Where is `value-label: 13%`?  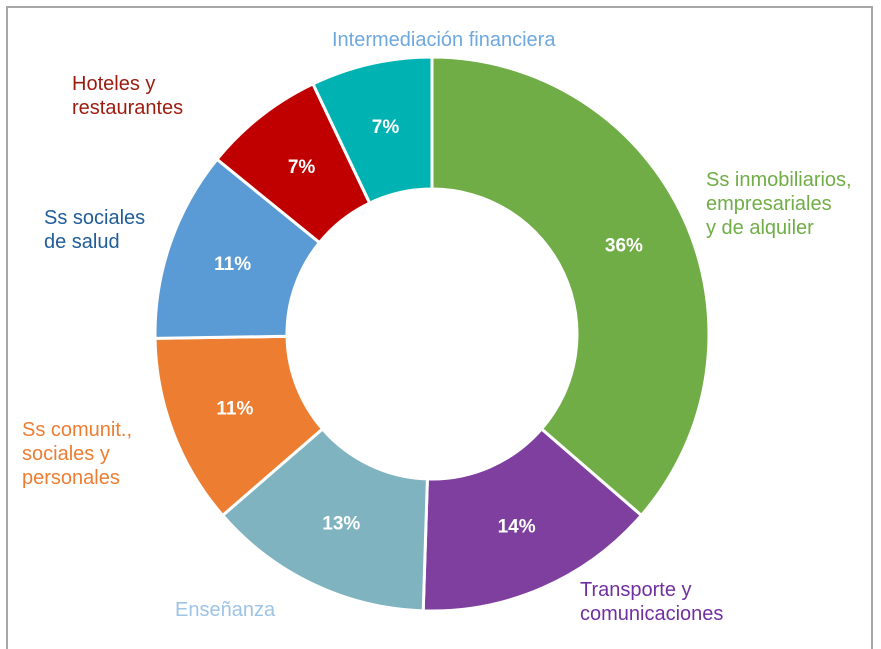
value-label: 13% is located at coordinates (341, 524).